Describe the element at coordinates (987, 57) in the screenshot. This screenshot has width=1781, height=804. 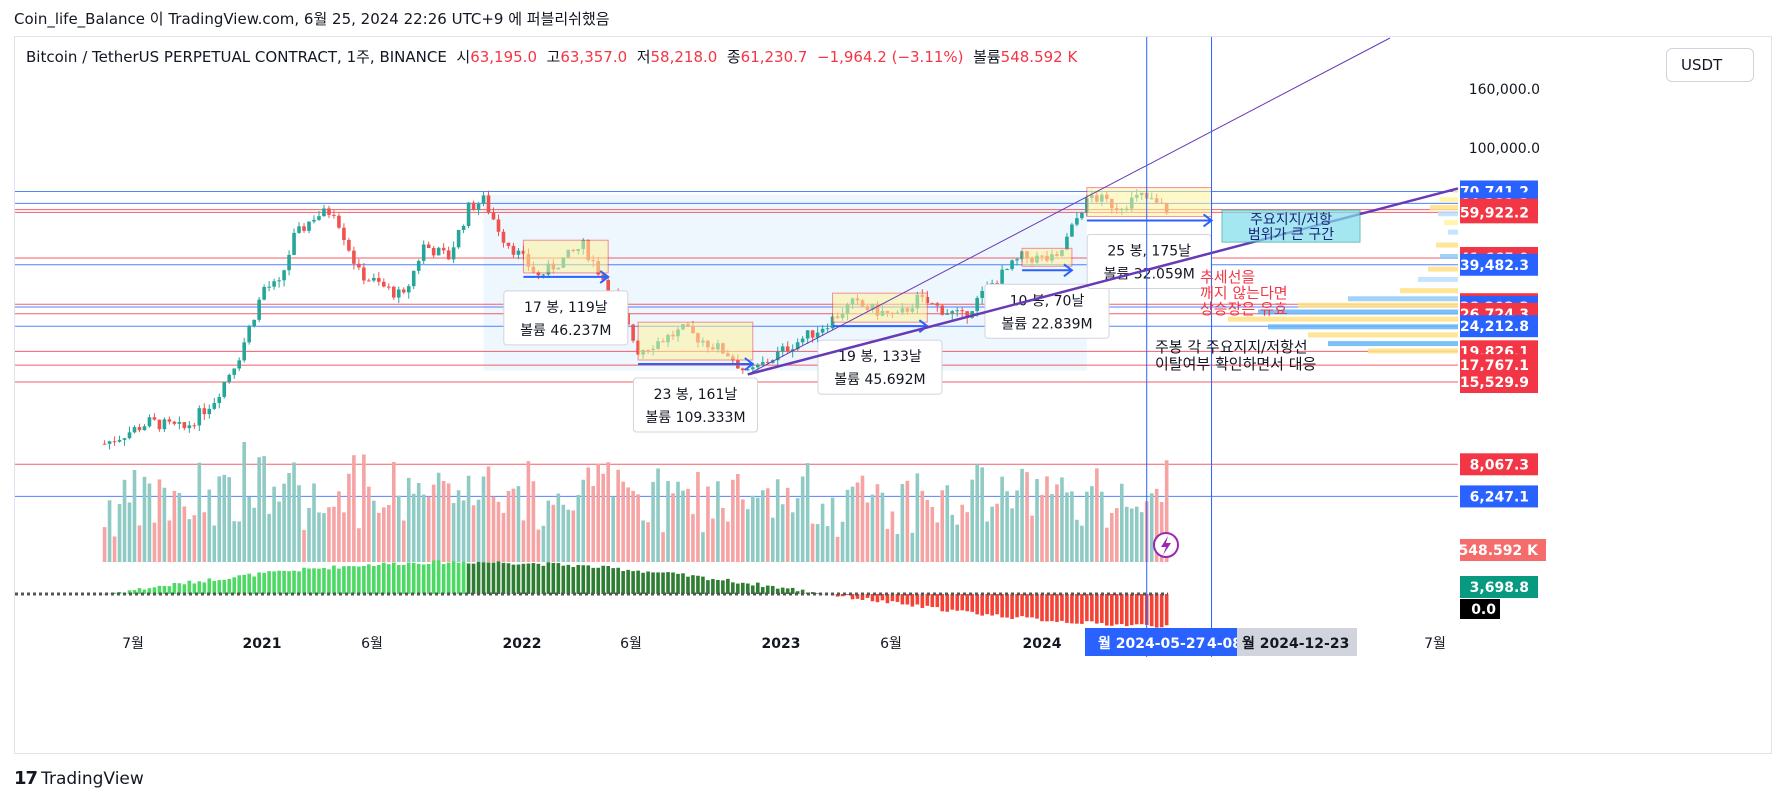
I see `volume-label: 볼륨` at that location.